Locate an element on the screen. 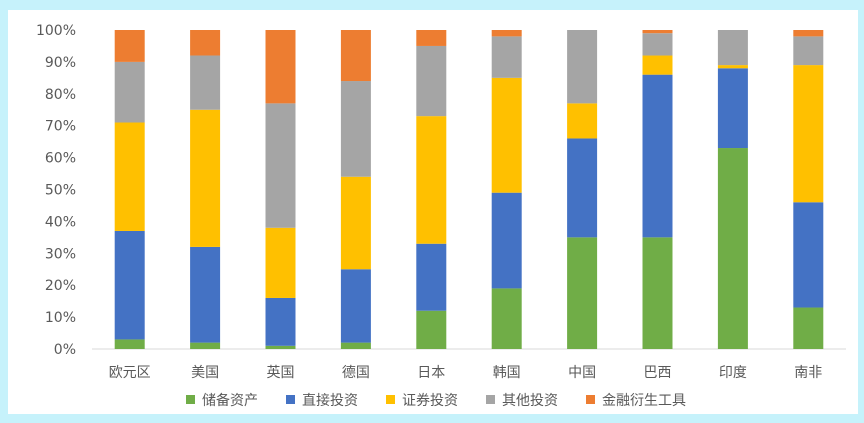 The height and width of the screenshot is (423, 864). y-tick-label: 90% is located at coordinates (60, 63).